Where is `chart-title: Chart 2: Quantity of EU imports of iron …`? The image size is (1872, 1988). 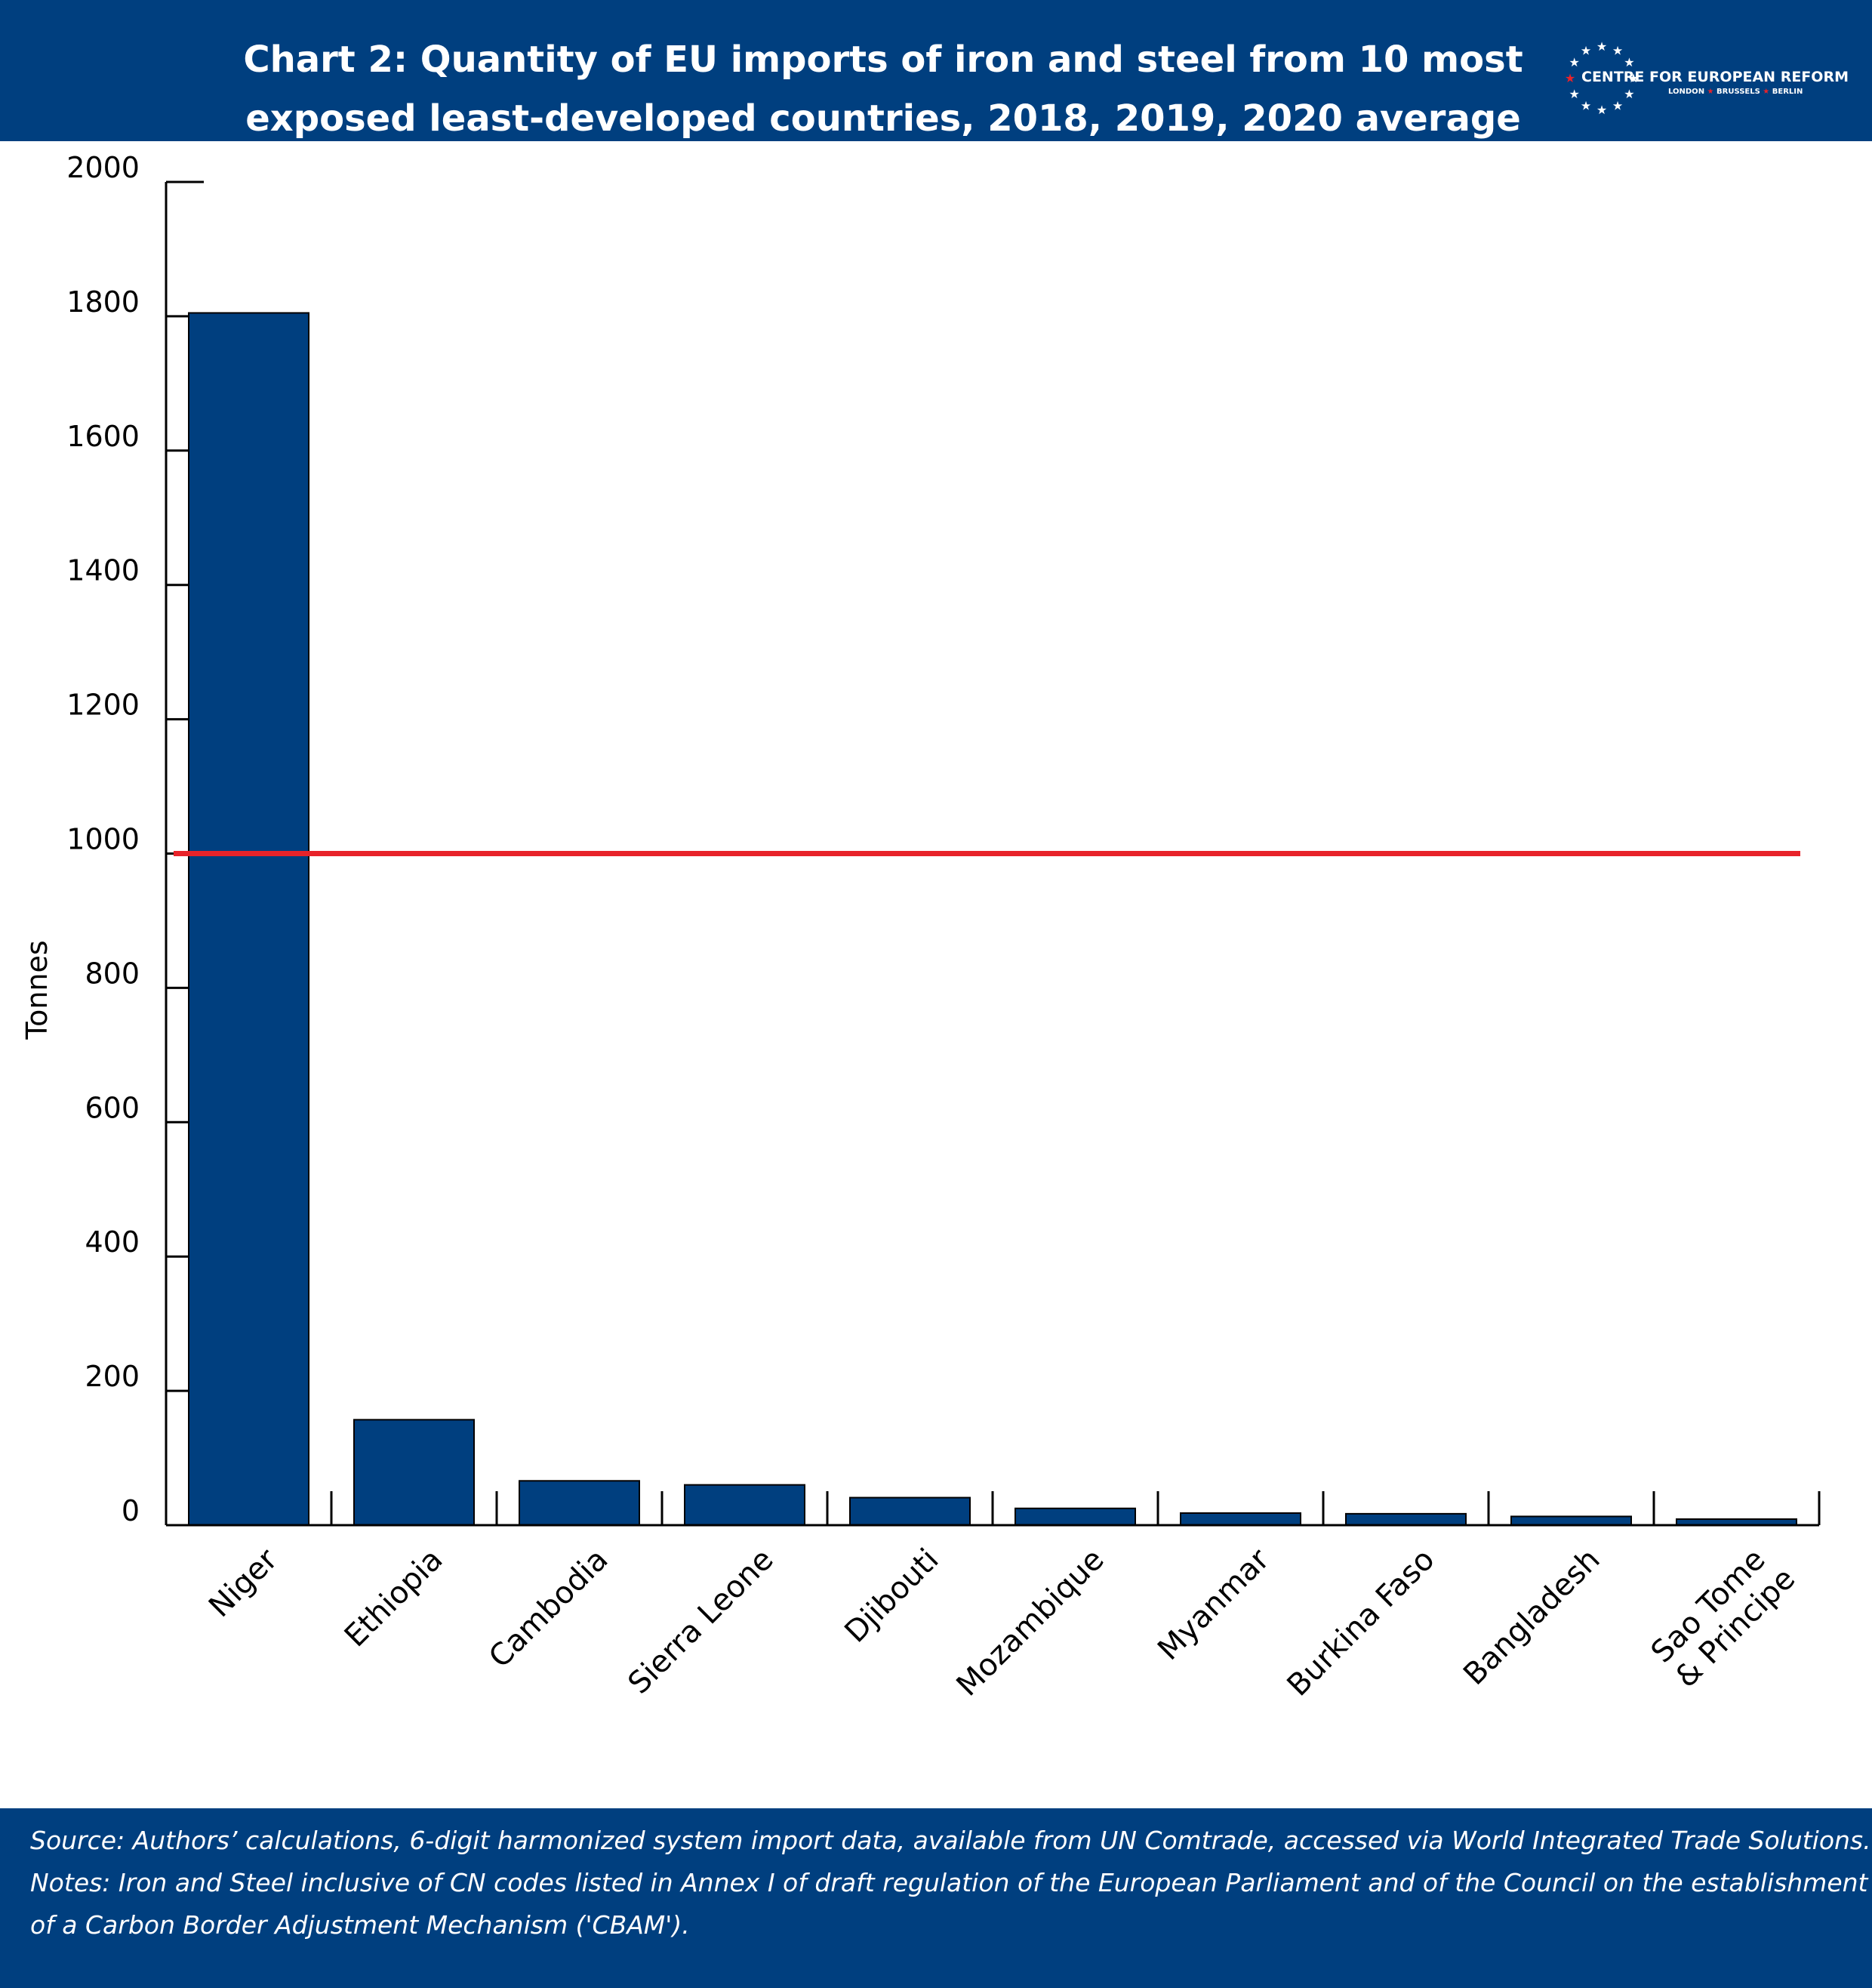
chart-title: Chart 2: Quantity of EU imports of iron … is located at coordinates (883, 89).